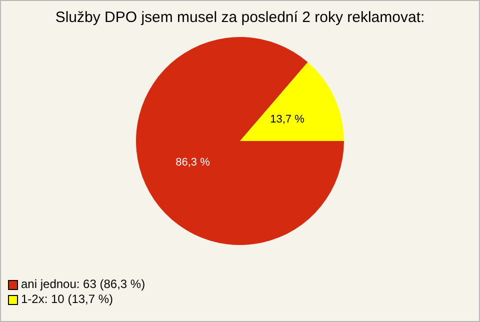 This screenshot has height=322, width=480. What do you see at coordinates (287, 119) in the screenshot?
I see `data-label: 13,7 %` at bounding box center [287, 119].